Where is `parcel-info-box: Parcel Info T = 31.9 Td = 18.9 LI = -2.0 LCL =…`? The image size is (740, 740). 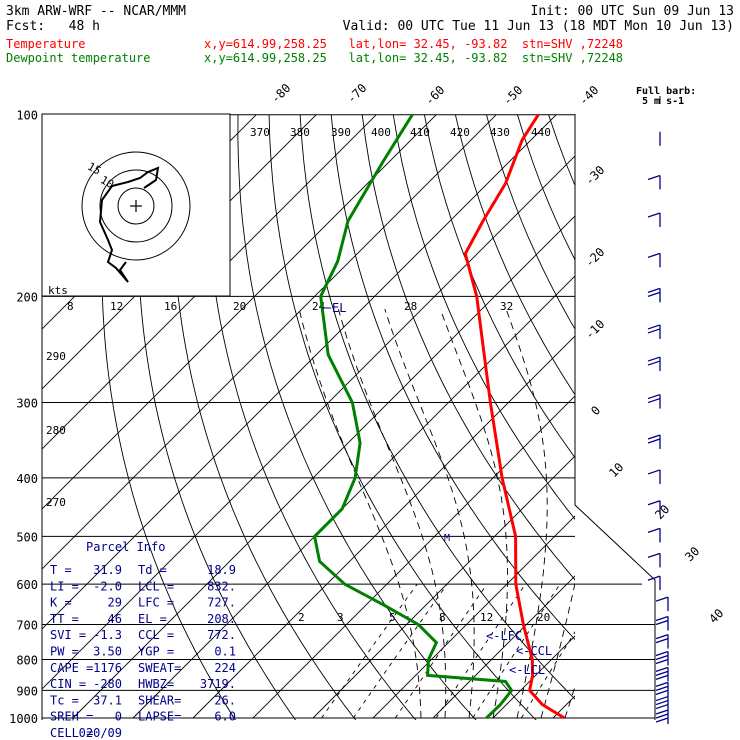
parcel-info-box: Parcel Info T = 31.9 Td = 18.9 LI = -2.0 LCL =… is located at coordinates (143, 640).